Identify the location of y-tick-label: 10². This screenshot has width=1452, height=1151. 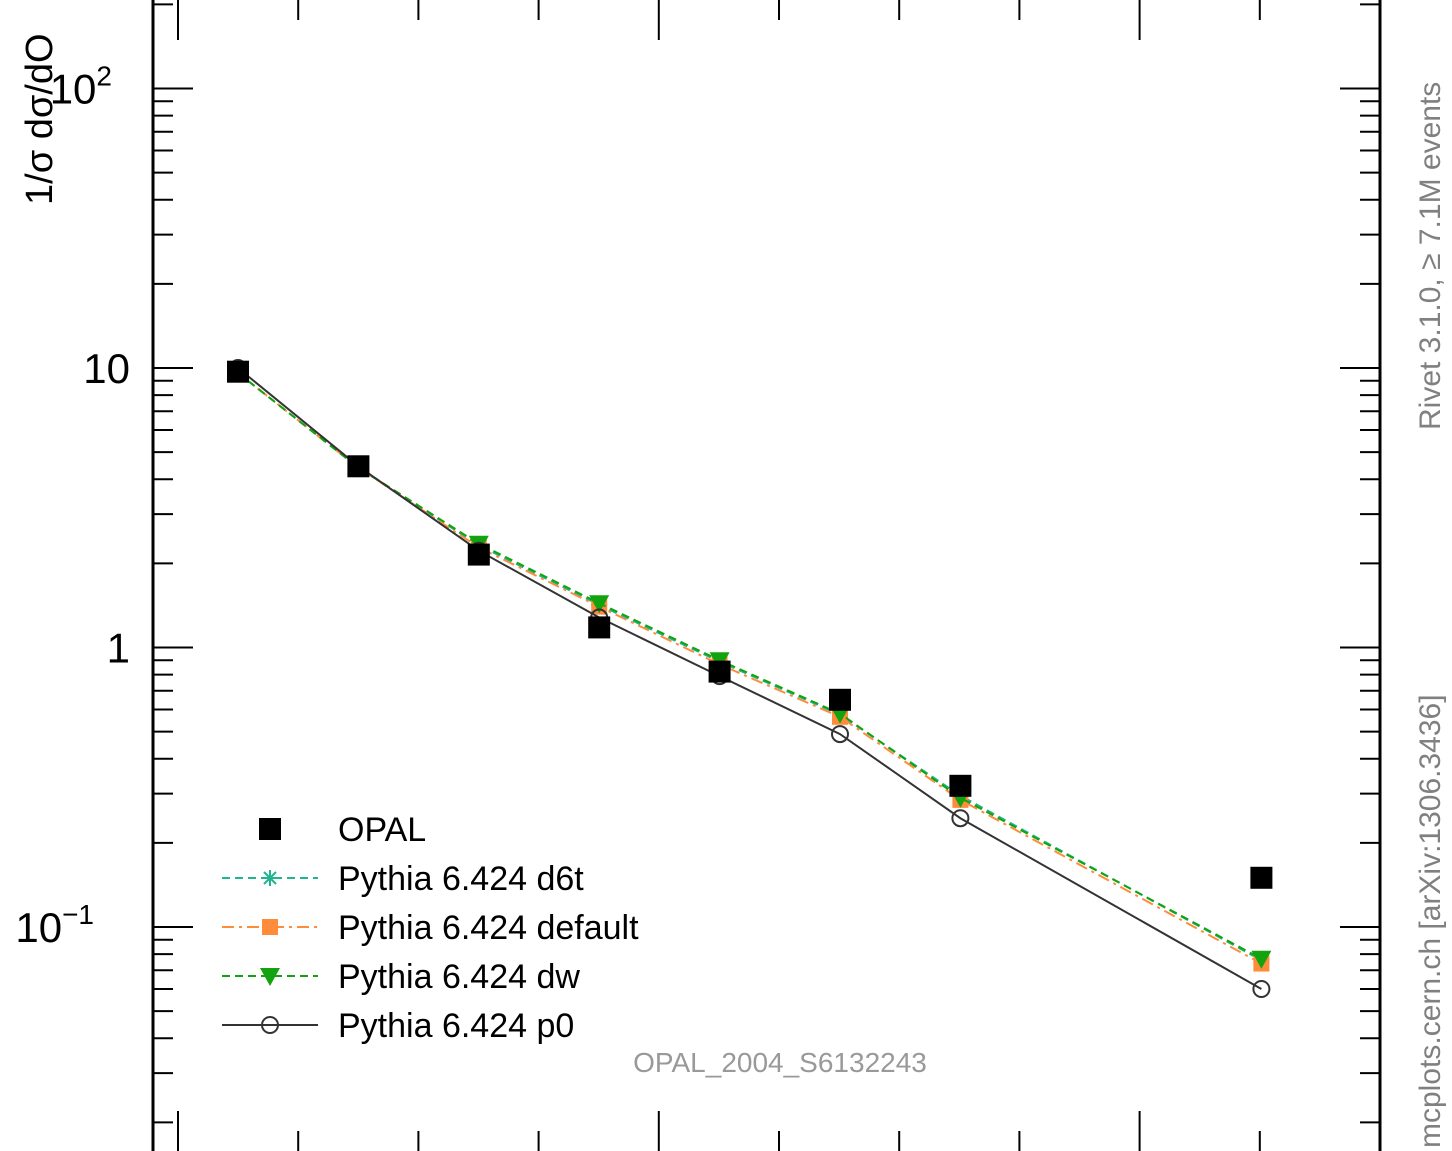
(81, 87).